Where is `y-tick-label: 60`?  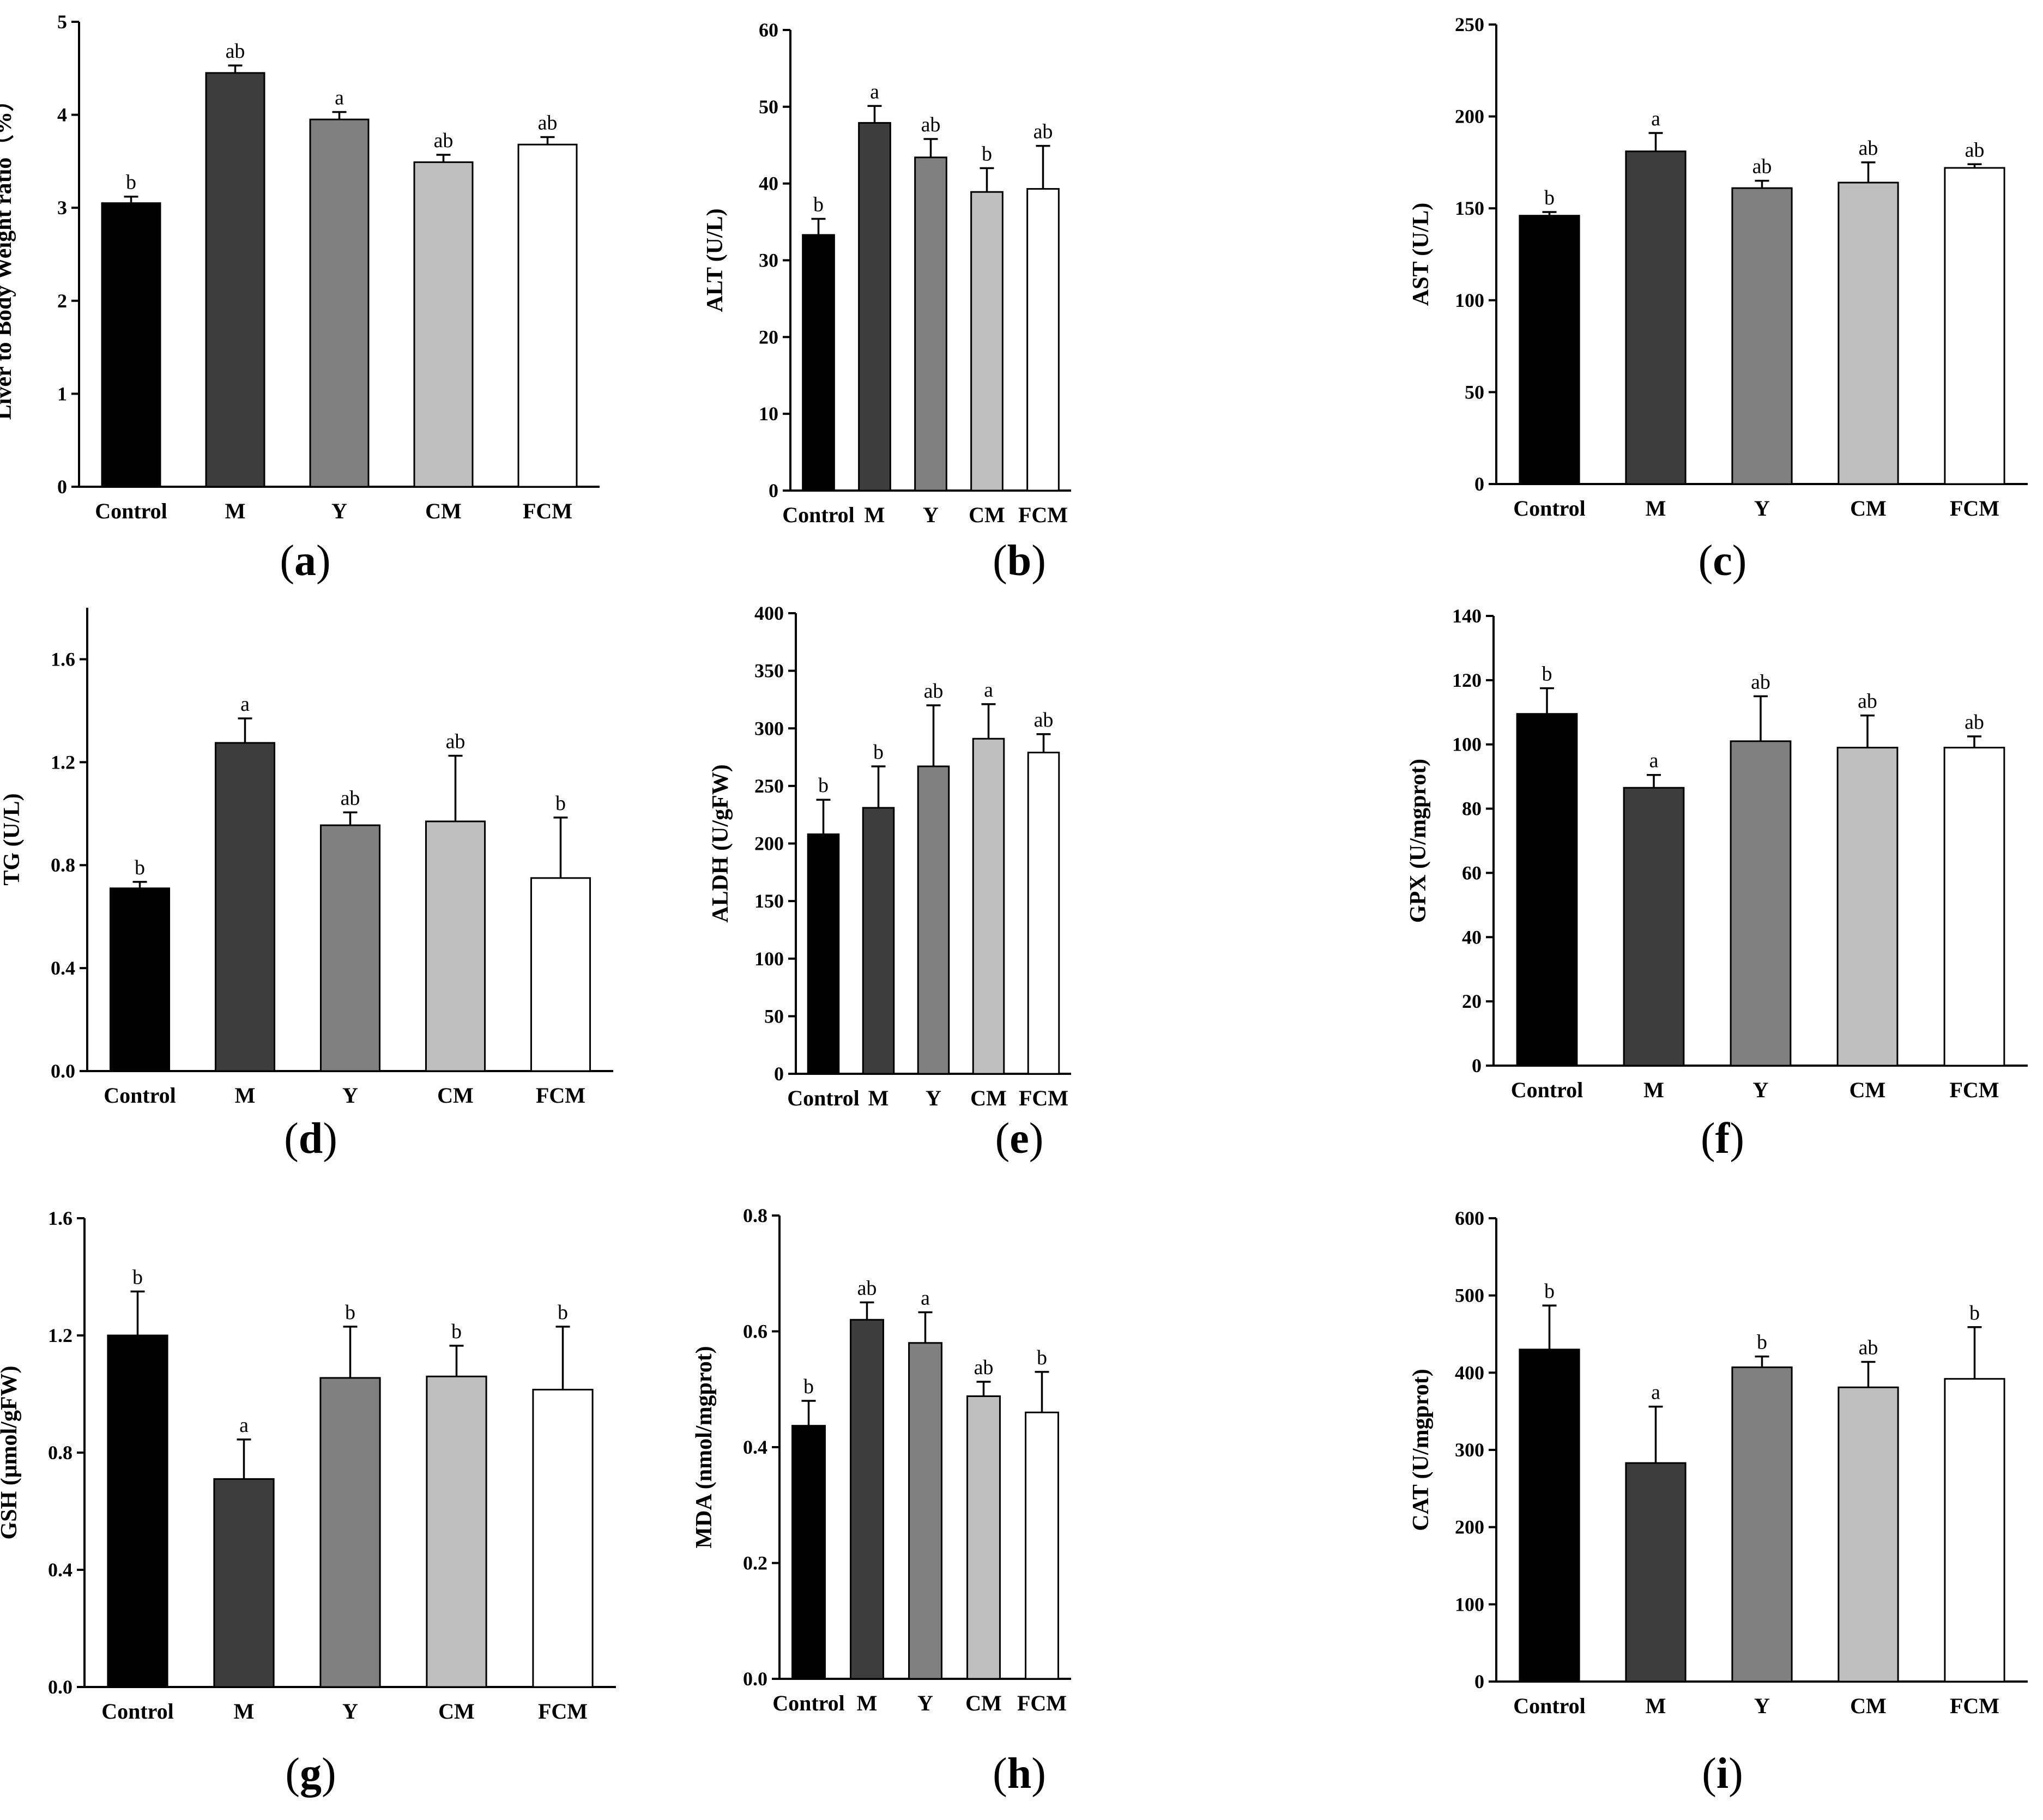 y-tick-label: 60 is located at coordinates (1472, 873).